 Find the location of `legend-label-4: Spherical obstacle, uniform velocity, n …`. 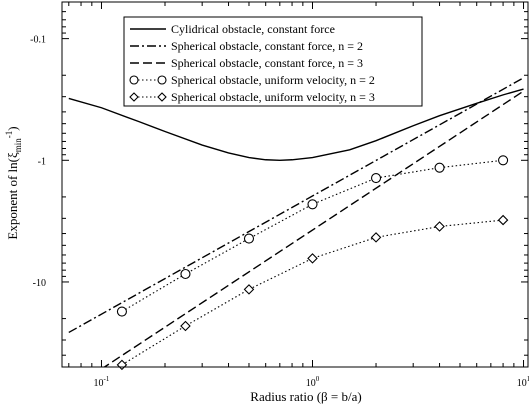

legend-label-4: Spherical obstacle, uniform velocity, n … is located at coordinates (273, 80).